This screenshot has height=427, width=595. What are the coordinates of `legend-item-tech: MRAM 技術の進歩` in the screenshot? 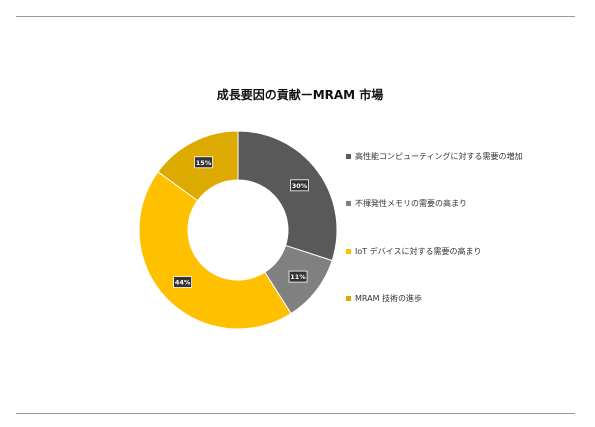 It's located at (384, 298).